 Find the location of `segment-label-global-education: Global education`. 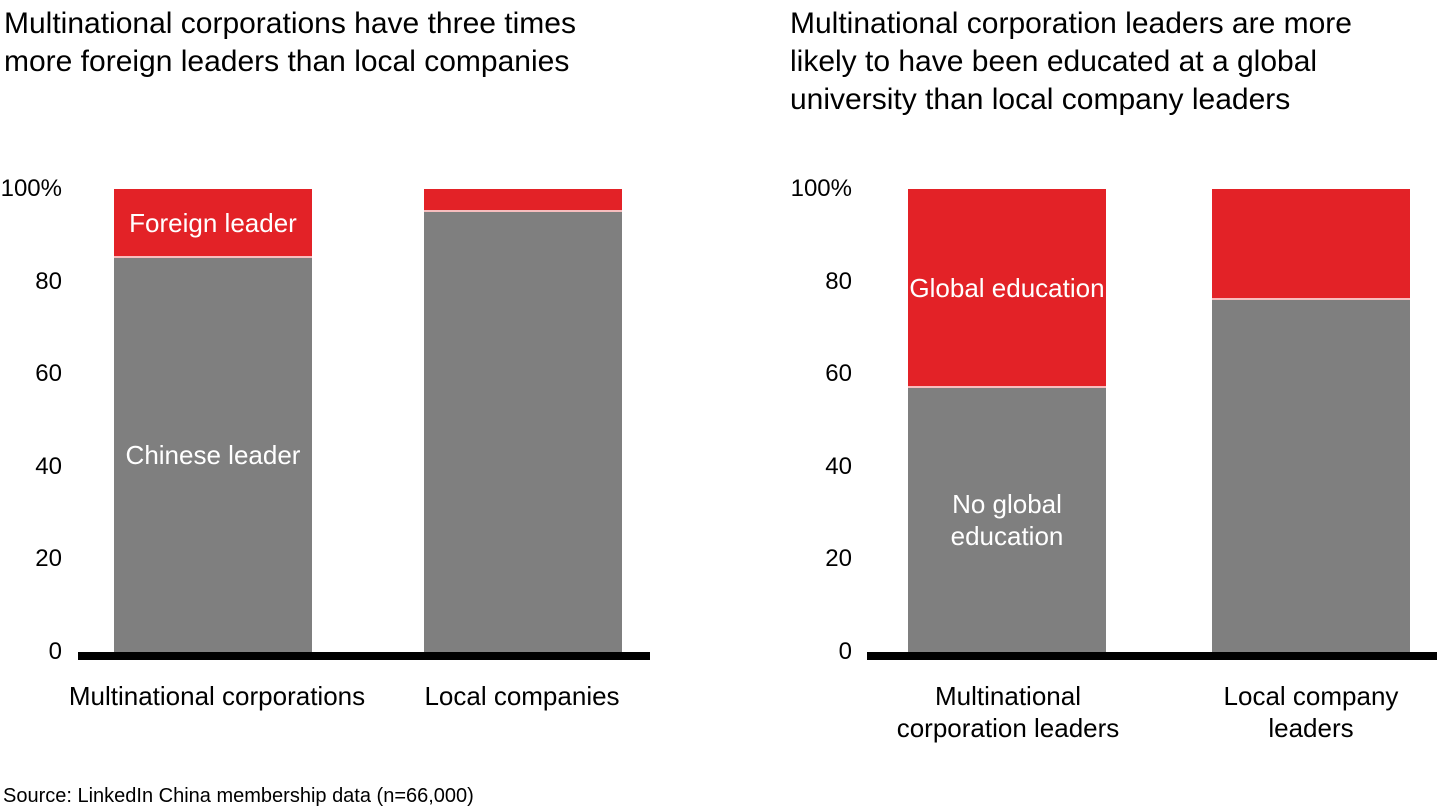

segment-label-global-education: Global education is located at coordinates (1007, 287).